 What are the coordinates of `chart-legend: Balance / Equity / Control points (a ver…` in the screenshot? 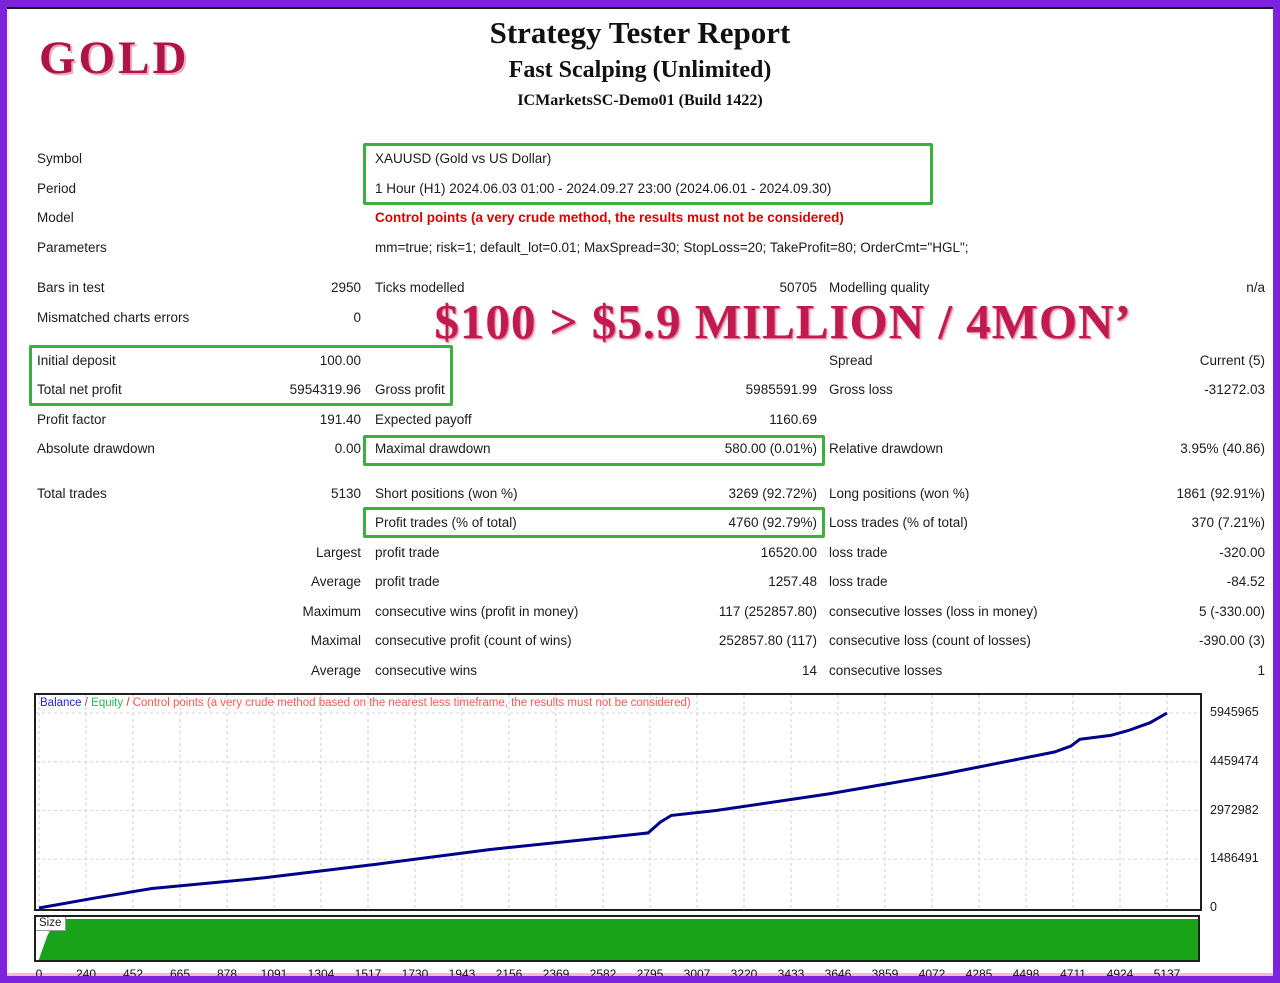 It's located at (365, 703).